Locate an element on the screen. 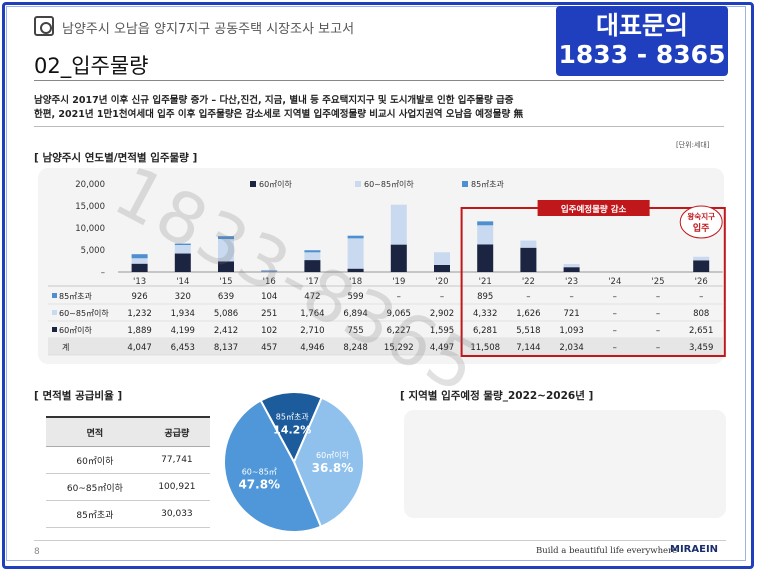  table-cell: 472 is located at coordinates (312, 297).